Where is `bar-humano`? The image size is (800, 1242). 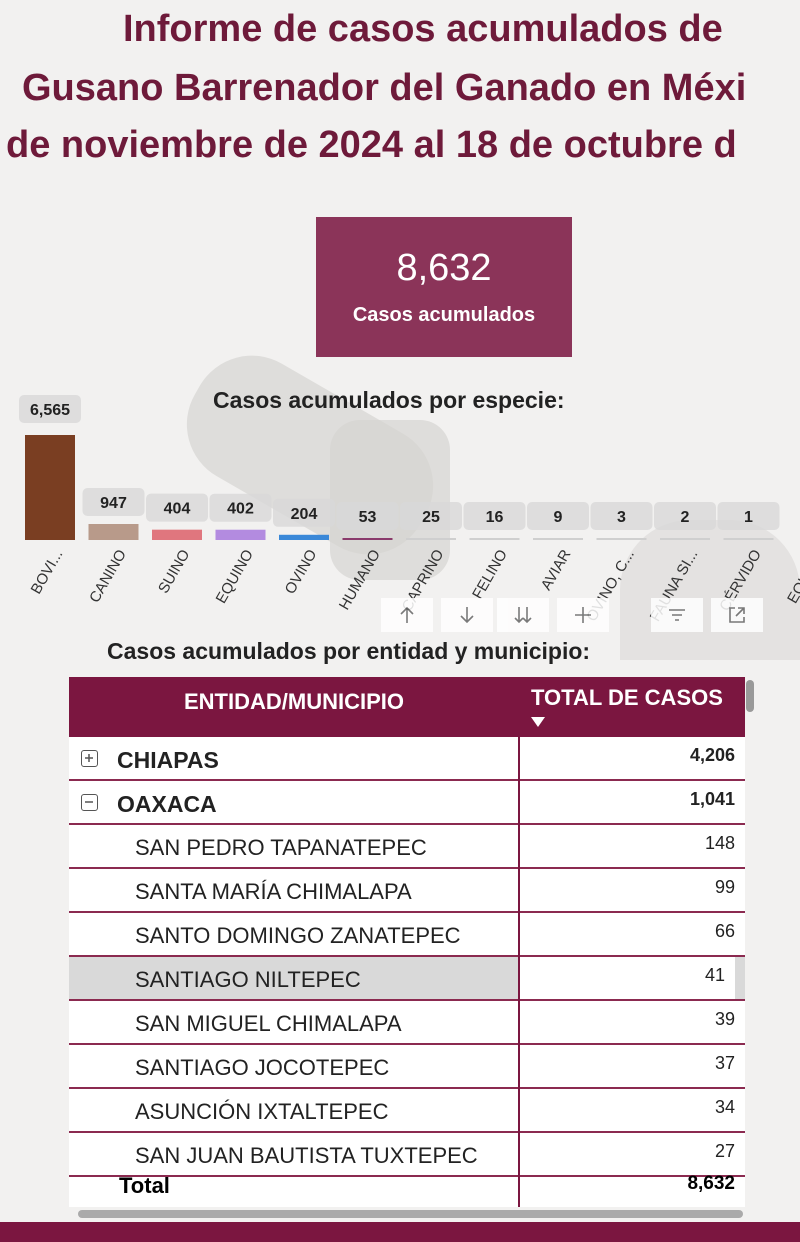
bar-humano is located at coordinates (367, 539).